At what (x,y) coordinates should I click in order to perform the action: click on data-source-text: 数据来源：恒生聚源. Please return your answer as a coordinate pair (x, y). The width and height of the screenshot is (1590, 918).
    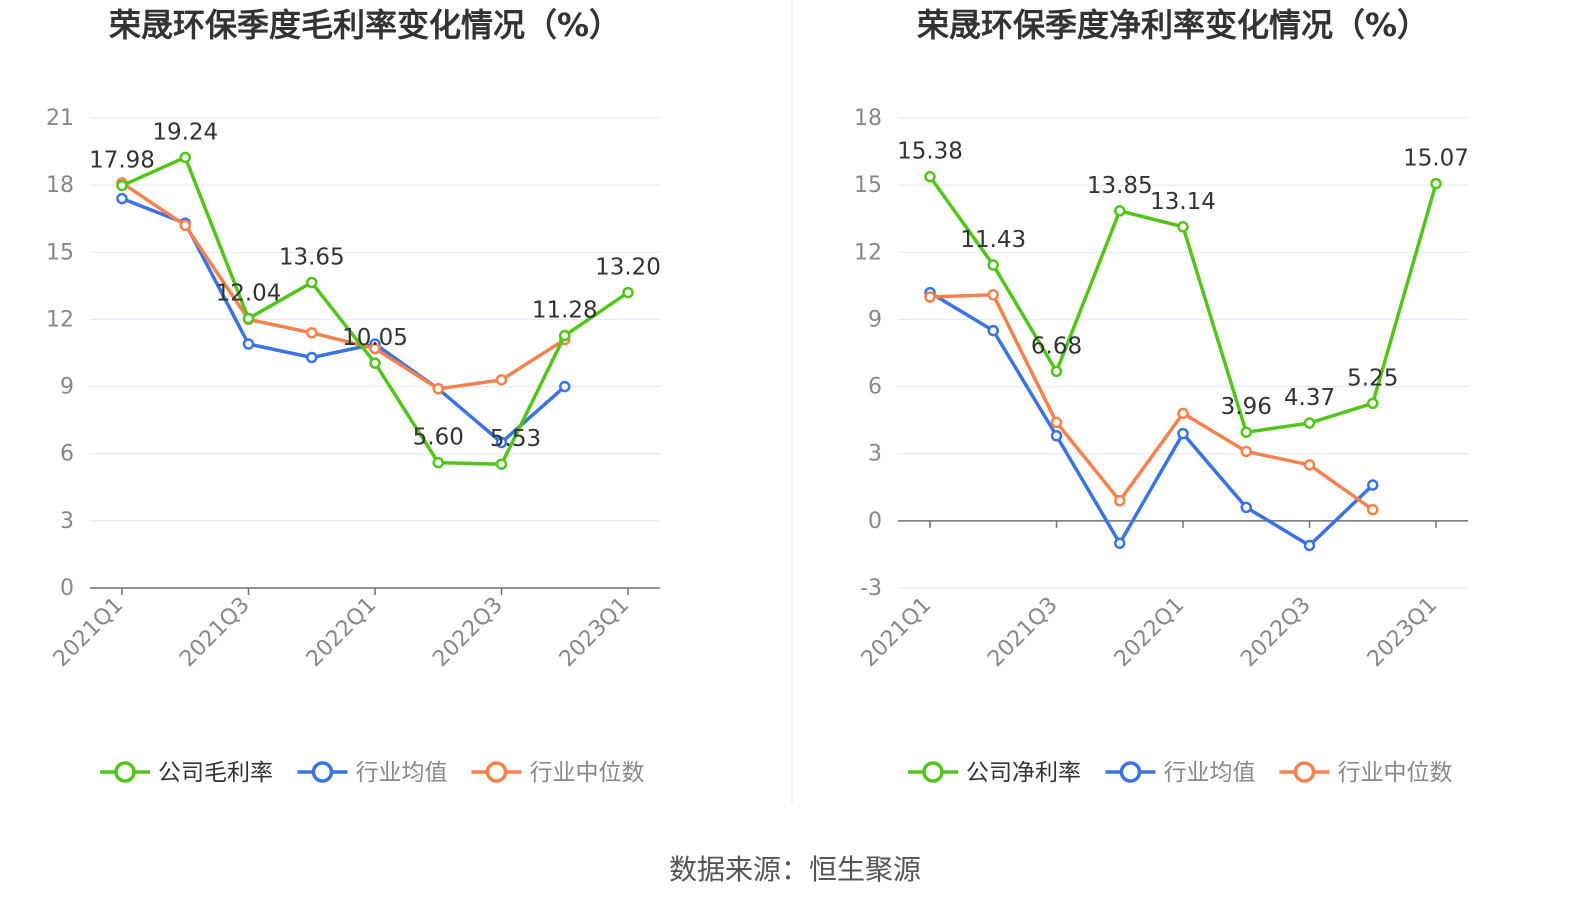
    Looking at the image, I should click on (794, 869).